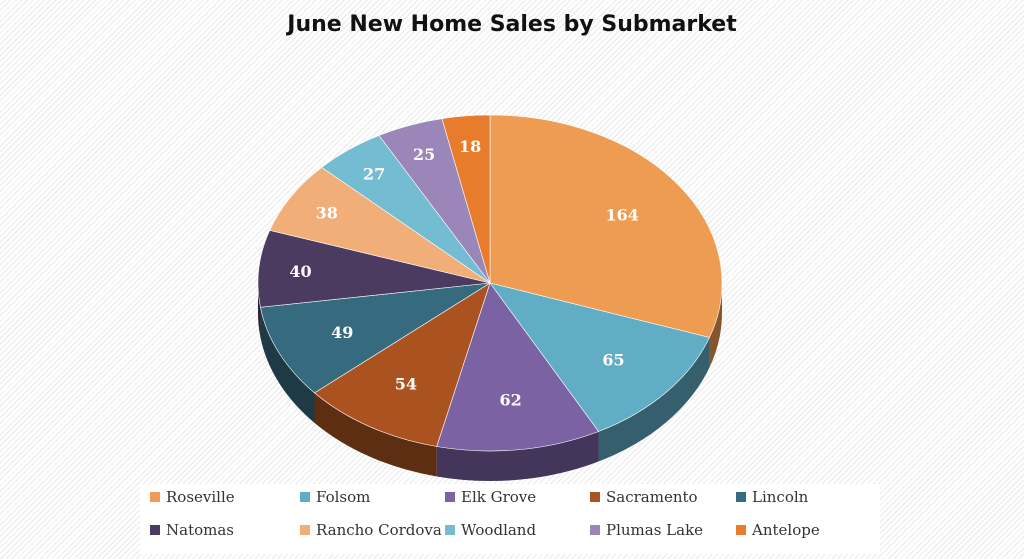 The width and height of the screenshot is (1024, 559). What do you see at coordinates (621, 215) in the screenshot?
I see `data-label-roseville: 164` at bounding box center [621, 215].